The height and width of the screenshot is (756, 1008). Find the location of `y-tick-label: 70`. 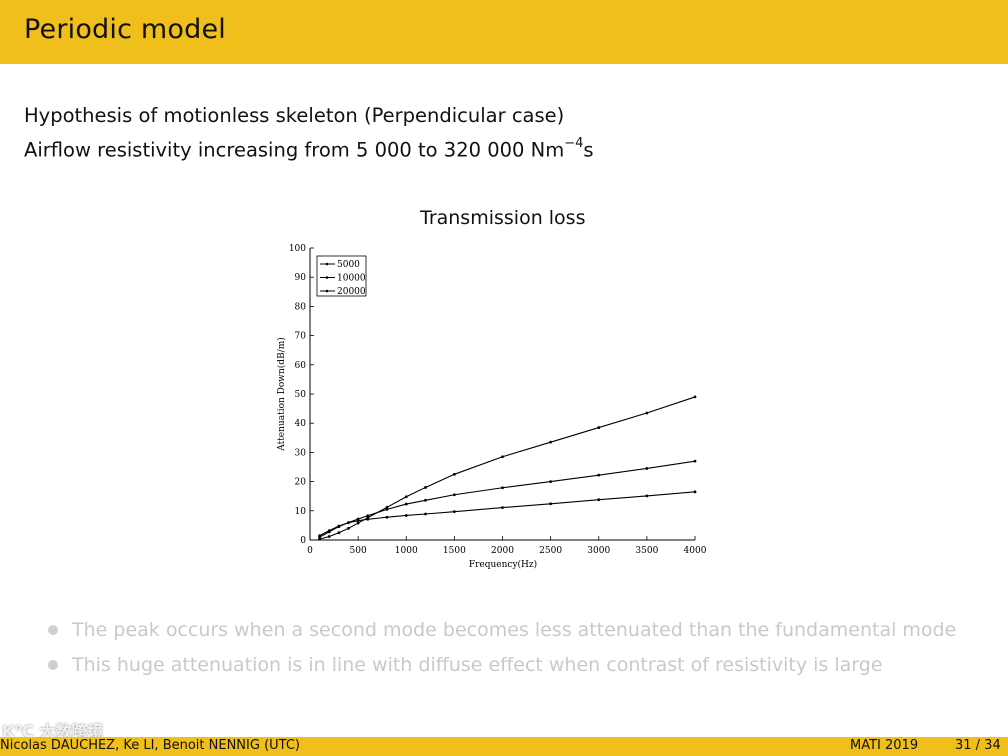

y-tick-label: 70 is located at coordinates (301, 337).